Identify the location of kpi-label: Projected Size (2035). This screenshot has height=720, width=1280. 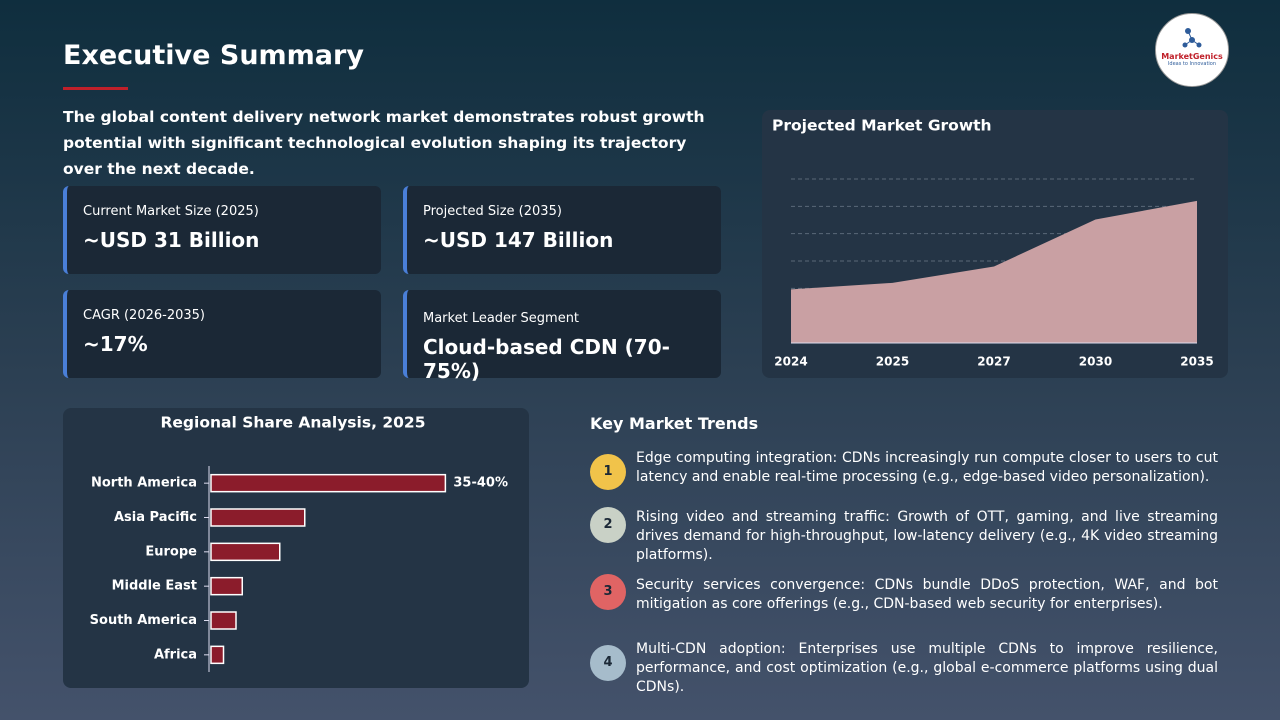
(492, 211).